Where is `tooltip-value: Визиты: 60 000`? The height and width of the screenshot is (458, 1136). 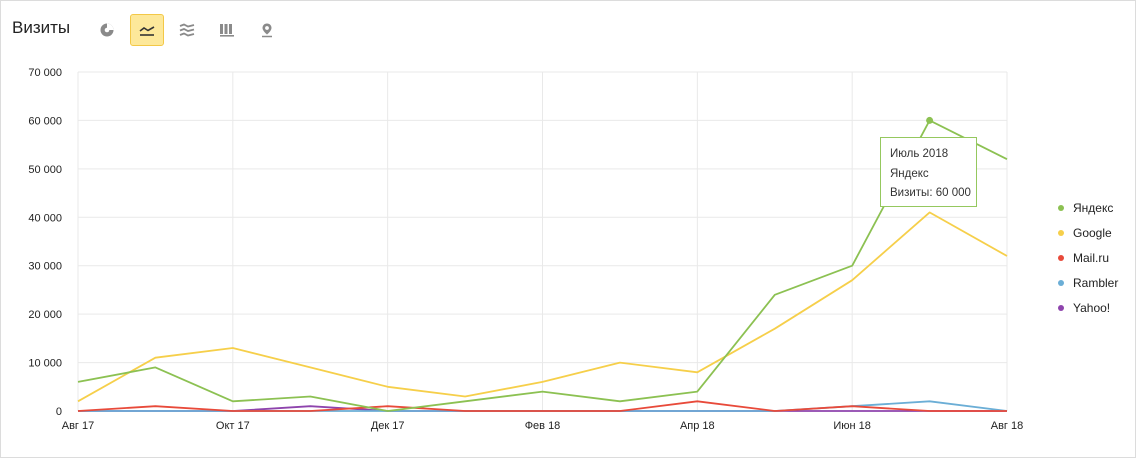
tooltip-value: Визиты: 60 000 is located at coordinates (930, 193).